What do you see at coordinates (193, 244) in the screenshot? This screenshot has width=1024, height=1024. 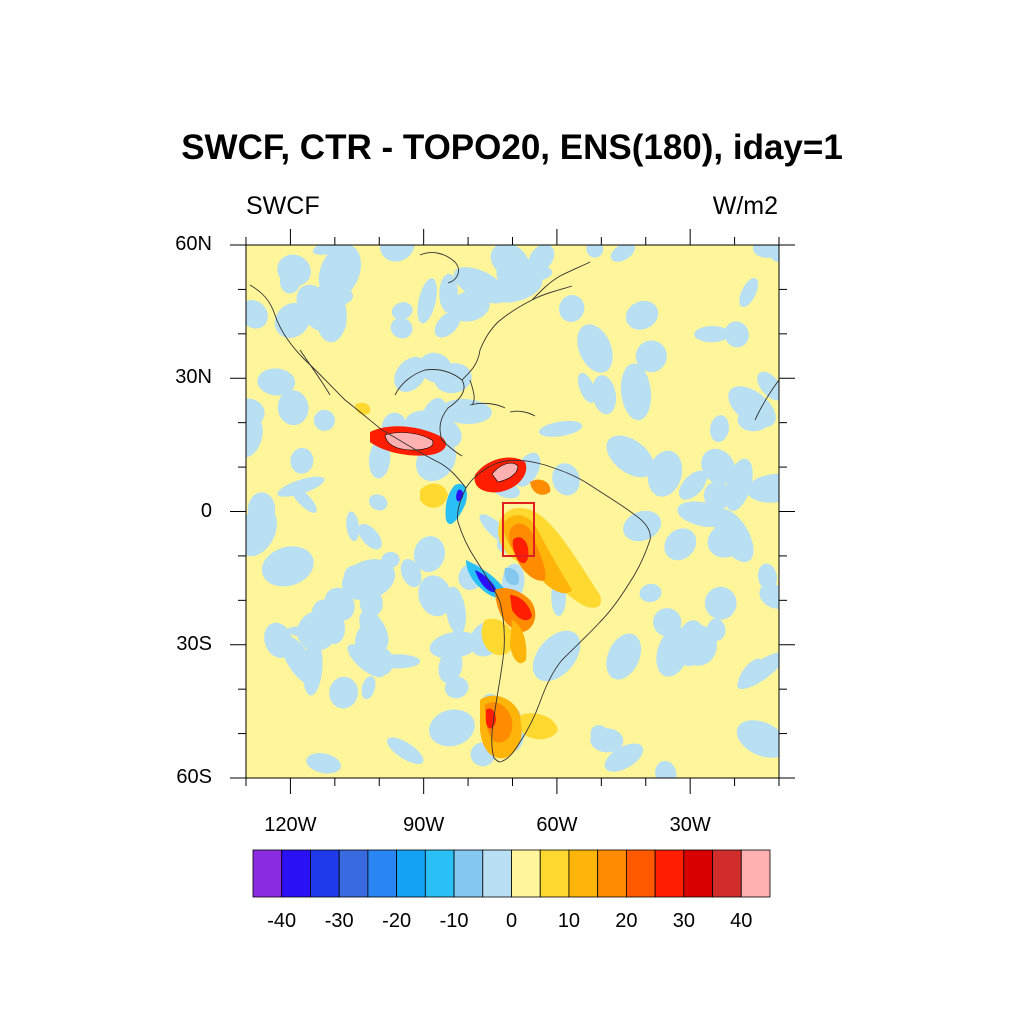 I see `lat-tick-label: 60N` at bounding box center [193, 244].